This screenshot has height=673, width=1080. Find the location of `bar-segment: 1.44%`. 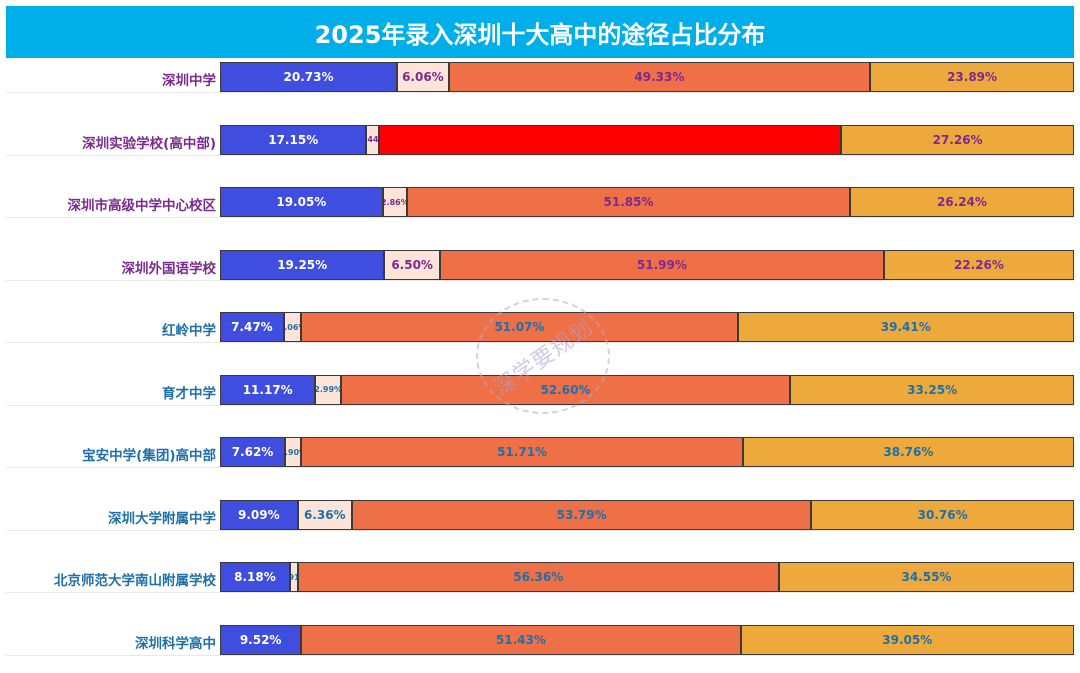

bar-segment: 1.44% is located at coordinates (372, 139).